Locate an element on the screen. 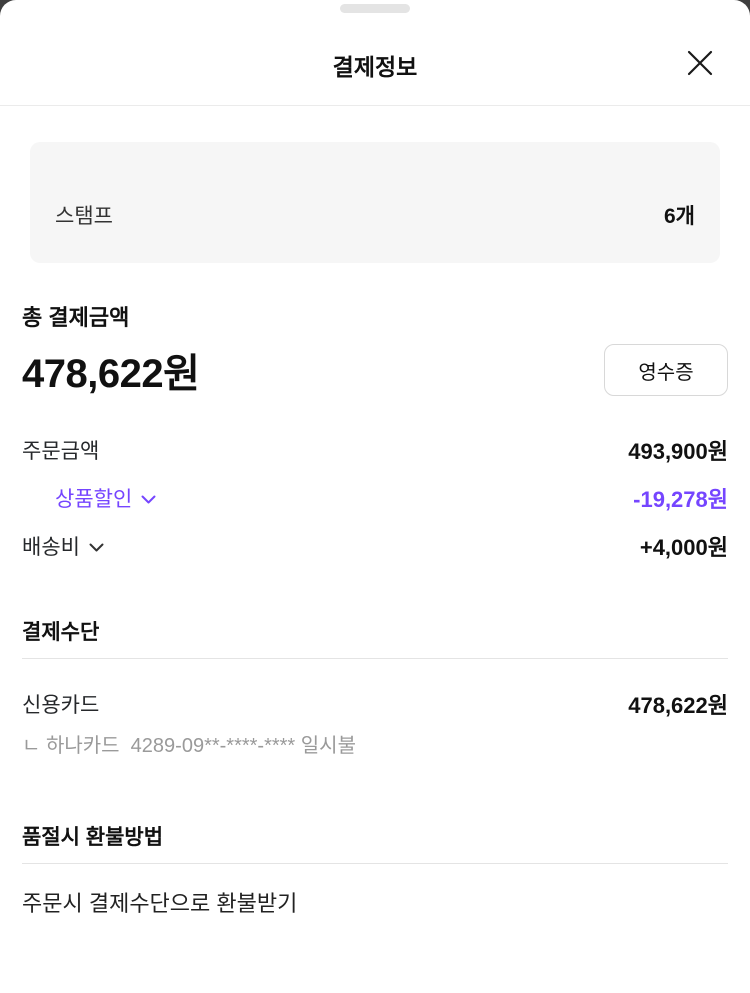  sheet-header: 결제정보 is located at coordinates (375, 53).